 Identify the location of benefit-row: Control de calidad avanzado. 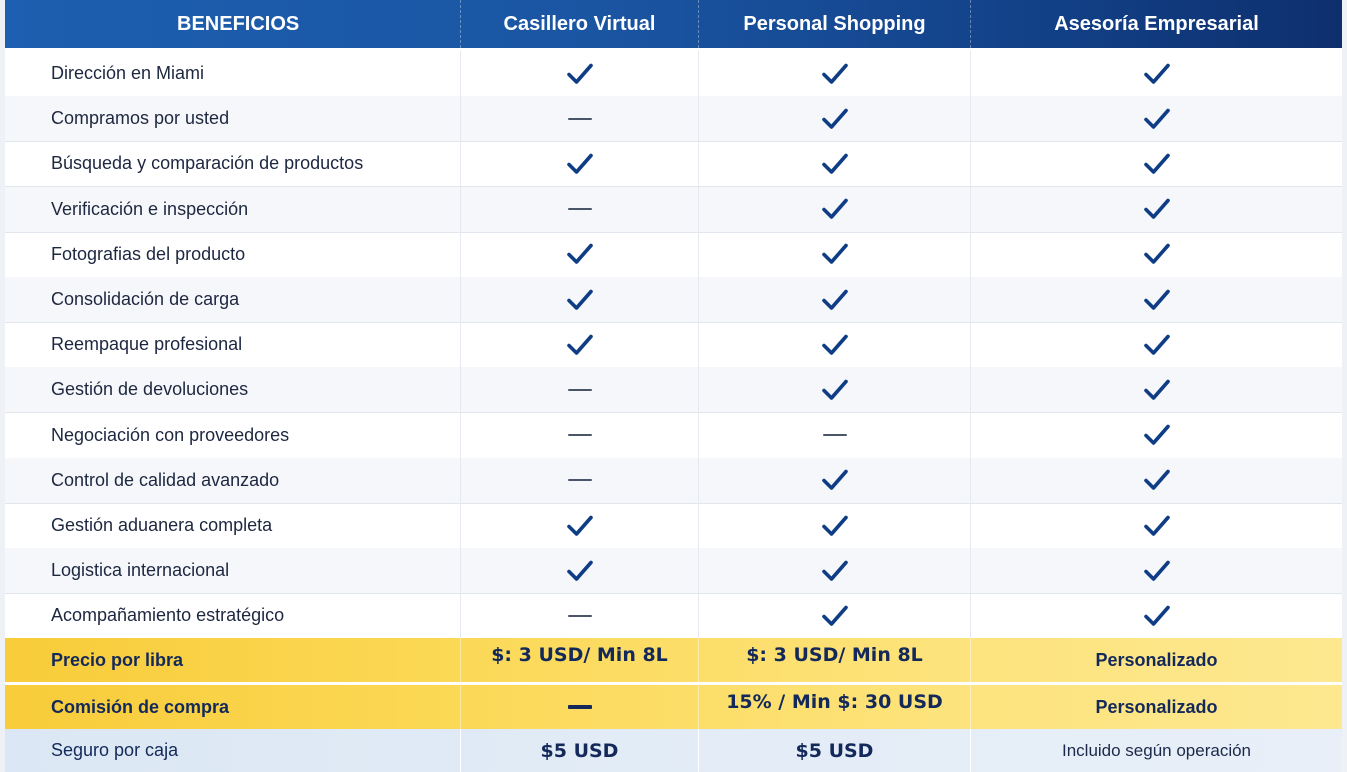
(673, 480).